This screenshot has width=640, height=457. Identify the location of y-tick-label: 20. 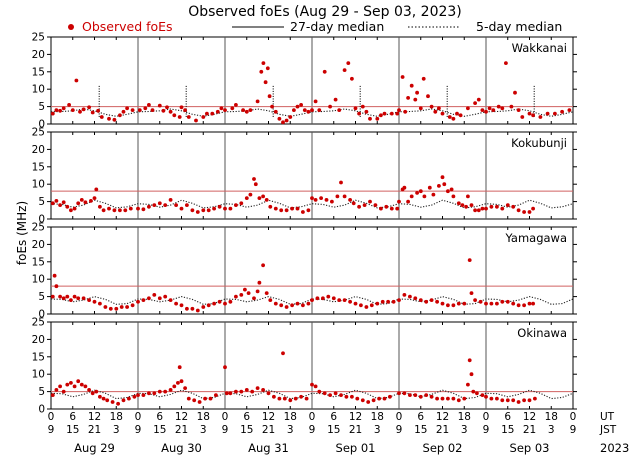
(38, 245).